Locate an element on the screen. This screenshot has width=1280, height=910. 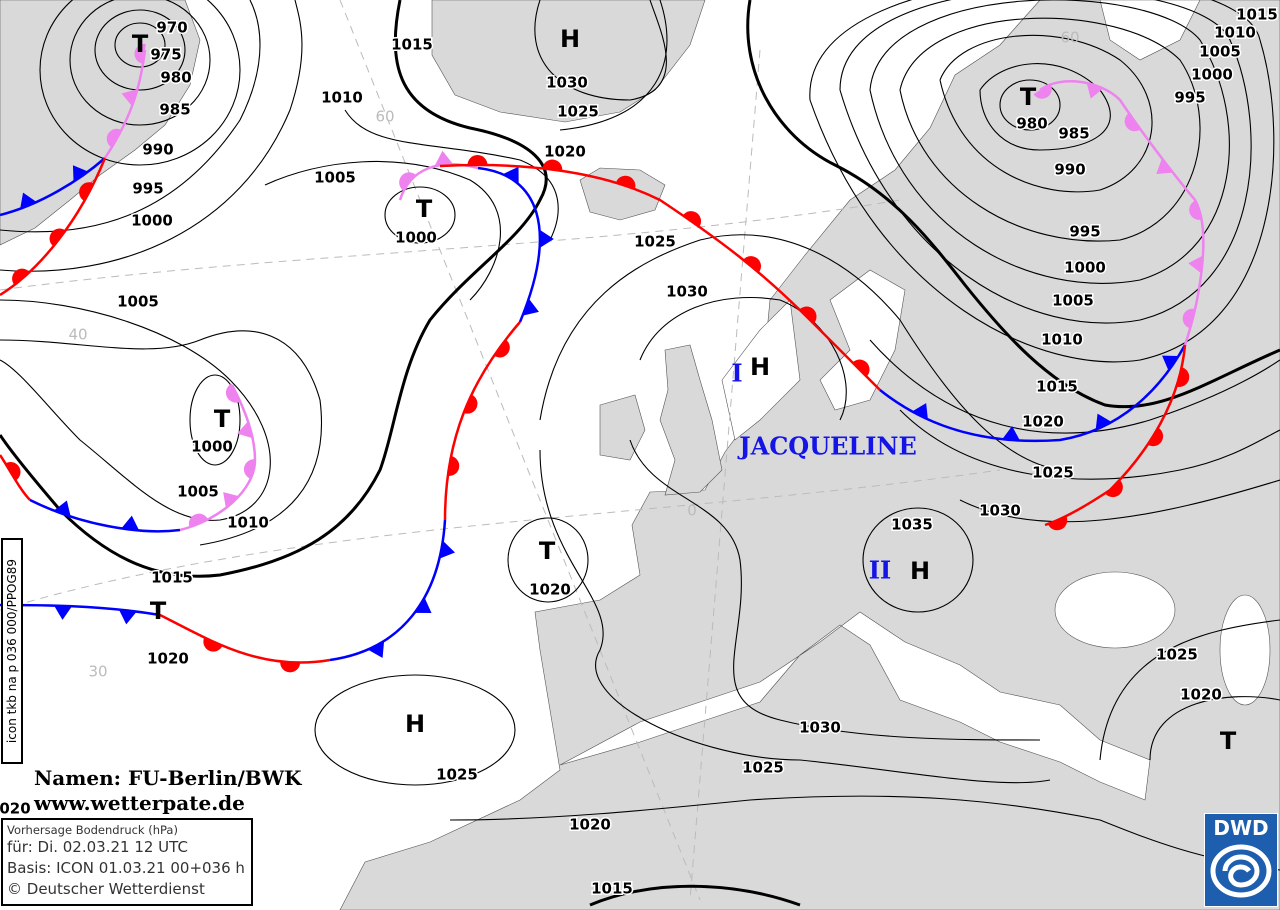
grid-label: 30 is located at coordinates (97, 672).